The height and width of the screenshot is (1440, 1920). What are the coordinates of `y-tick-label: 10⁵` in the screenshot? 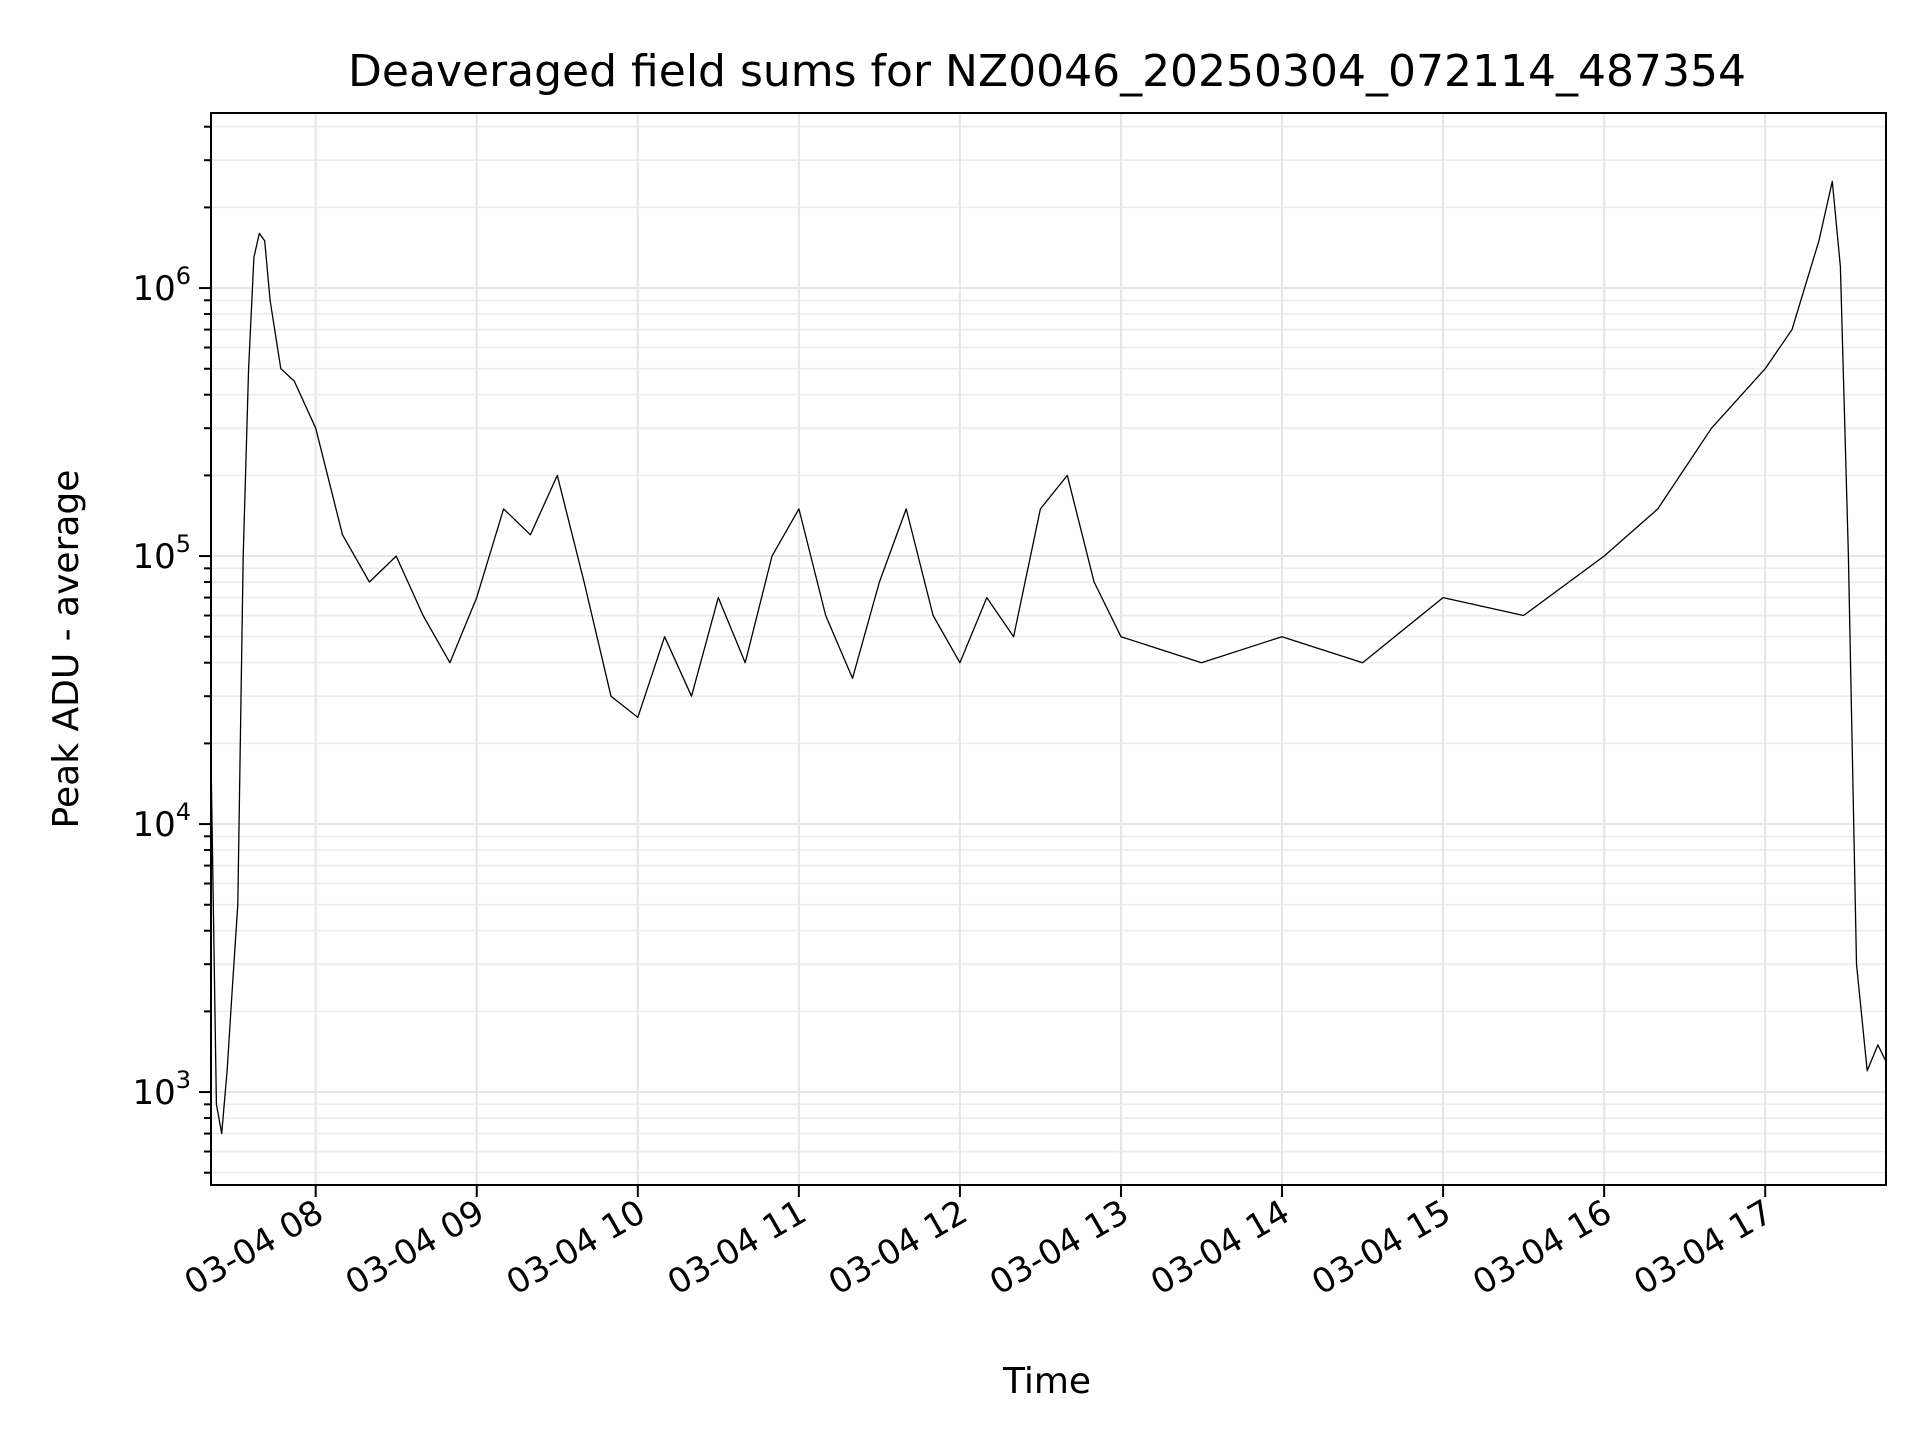 It's located at (161, 553).